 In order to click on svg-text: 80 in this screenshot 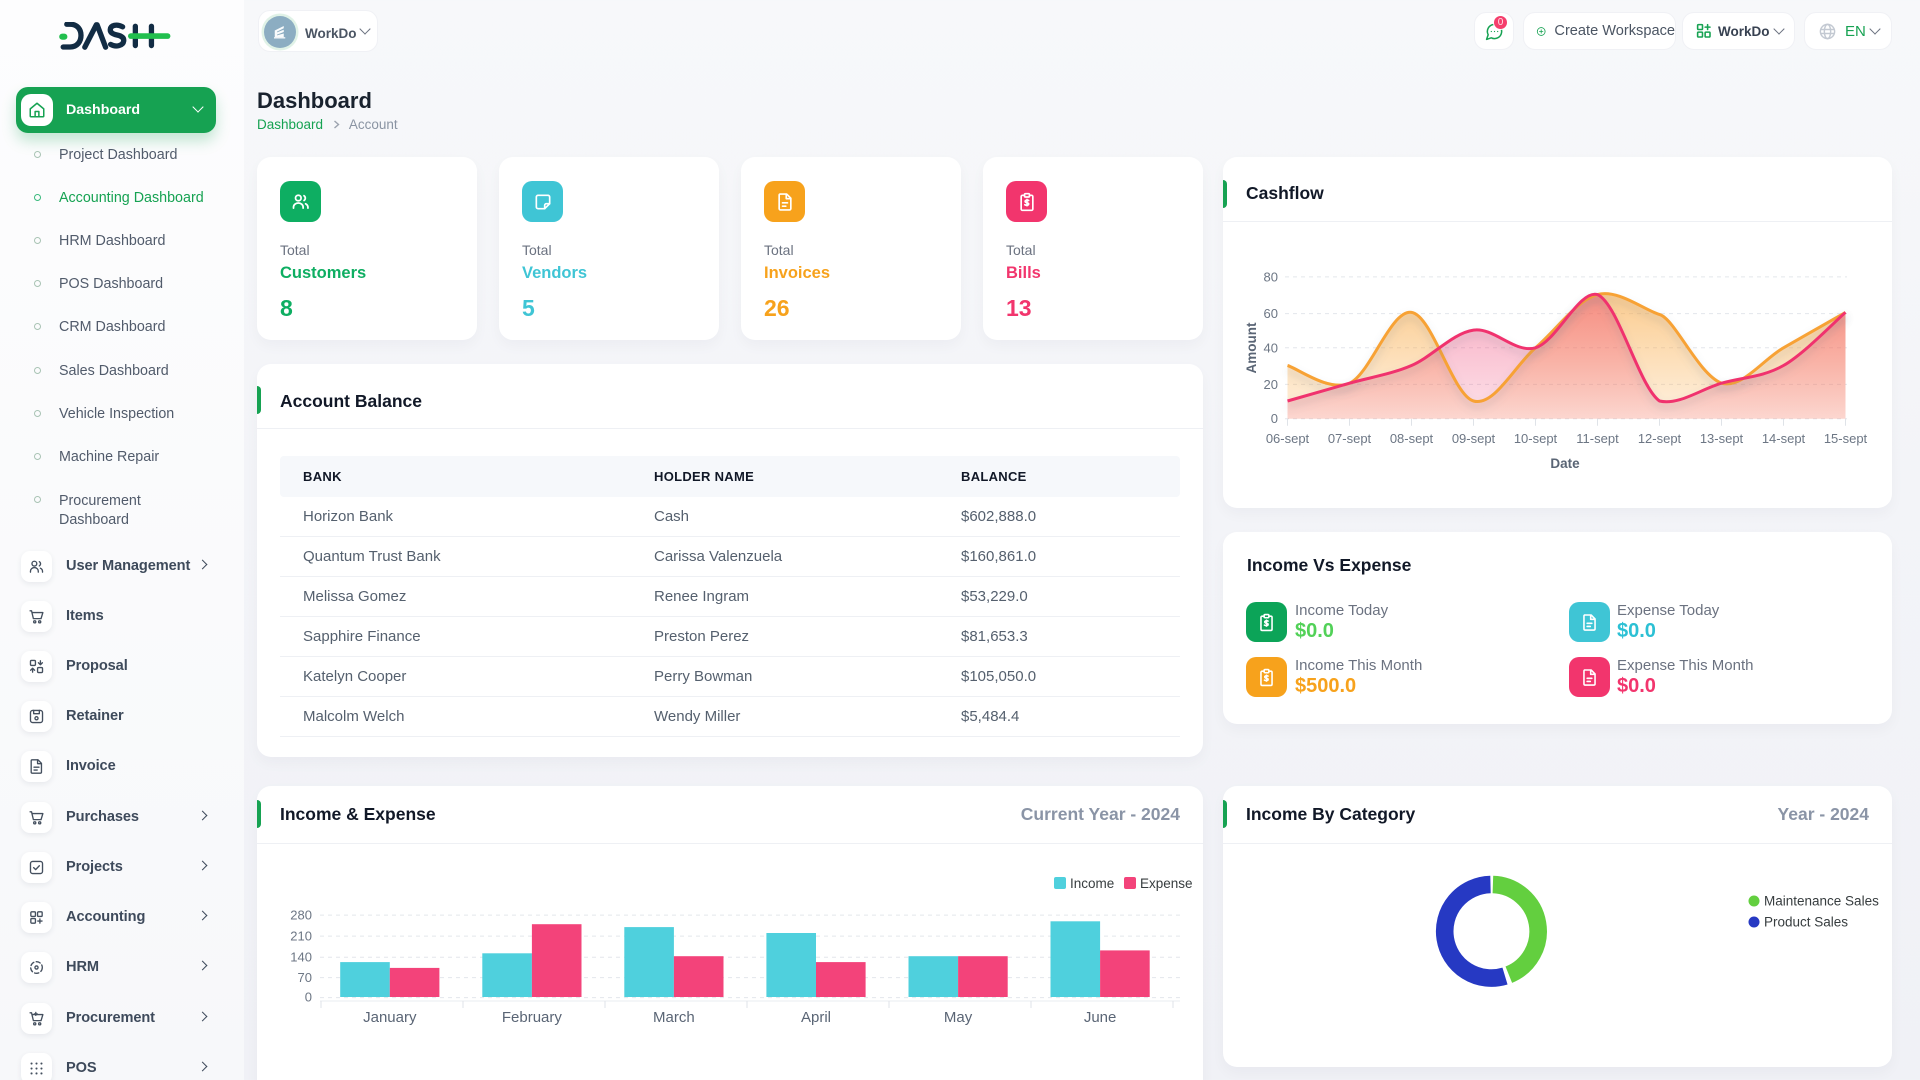, I will do `click(1271, 276)`.